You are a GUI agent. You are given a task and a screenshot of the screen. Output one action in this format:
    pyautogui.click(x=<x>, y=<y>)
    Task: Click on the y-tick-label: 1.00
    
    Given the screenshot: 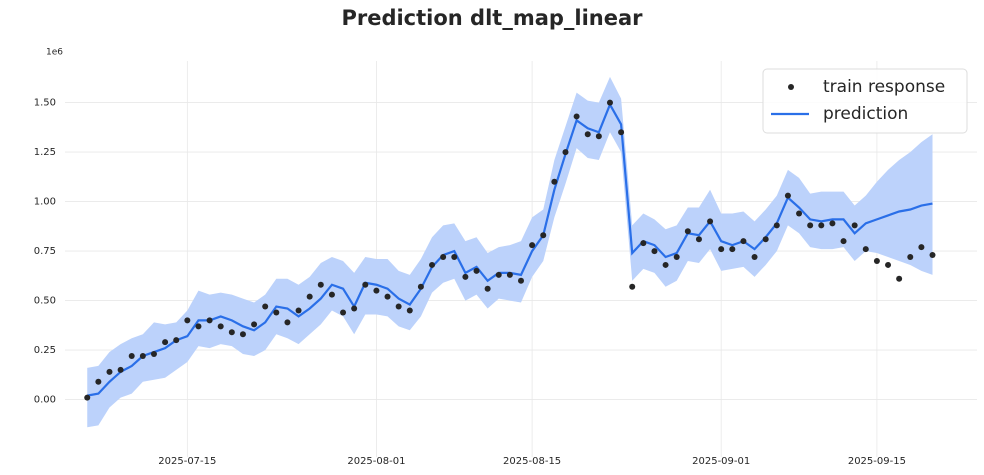 What is the action you would take?
    pyautogui.click(x=45, y=202)
    